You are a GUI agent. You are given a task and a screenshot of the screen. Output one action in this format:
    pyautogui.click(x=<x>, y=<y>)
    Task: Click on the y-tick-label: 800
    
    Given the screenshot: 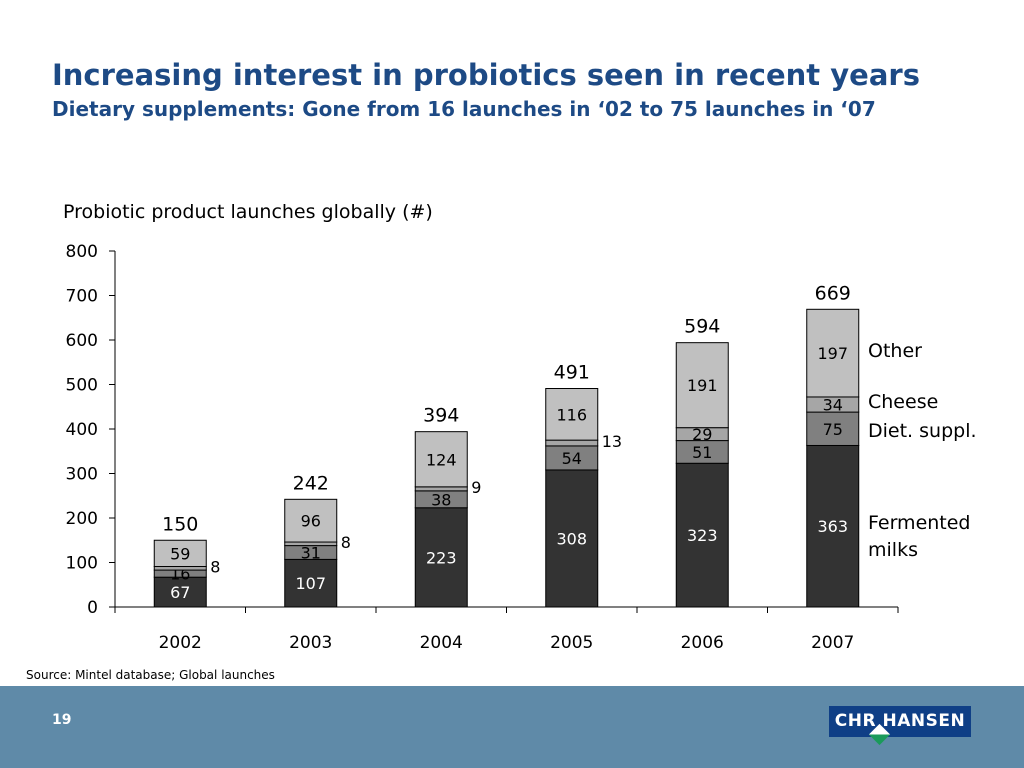 What is the action you would take?
    pyautogui.click(x=82, y=252)
    